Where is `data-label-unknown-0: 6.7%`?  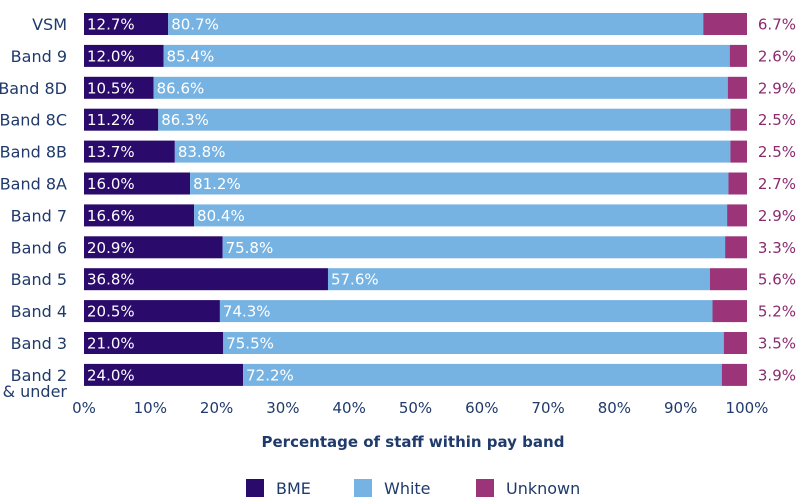 data-label-unknown-0: 6.7% is located at coordinates (777, 25).